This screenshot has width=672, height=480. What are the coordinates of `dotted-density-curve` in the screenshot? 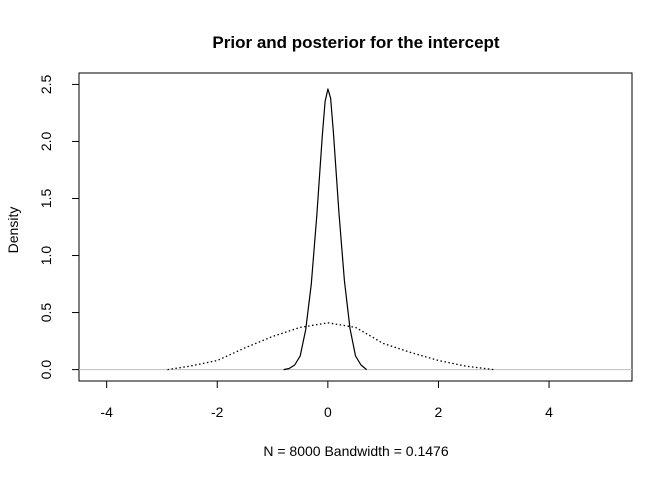 It's located at (330, 346).